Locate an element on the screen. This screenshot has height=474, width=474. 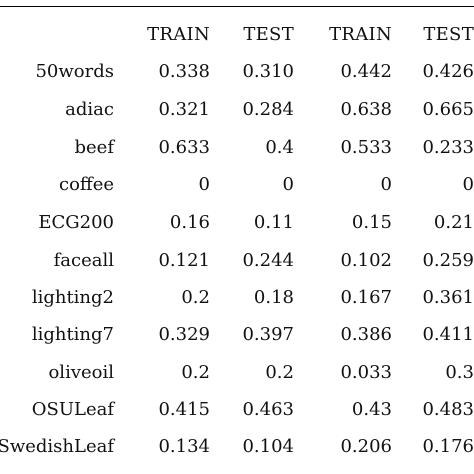
cell: 0.397 is located at coordinates (268, 334).